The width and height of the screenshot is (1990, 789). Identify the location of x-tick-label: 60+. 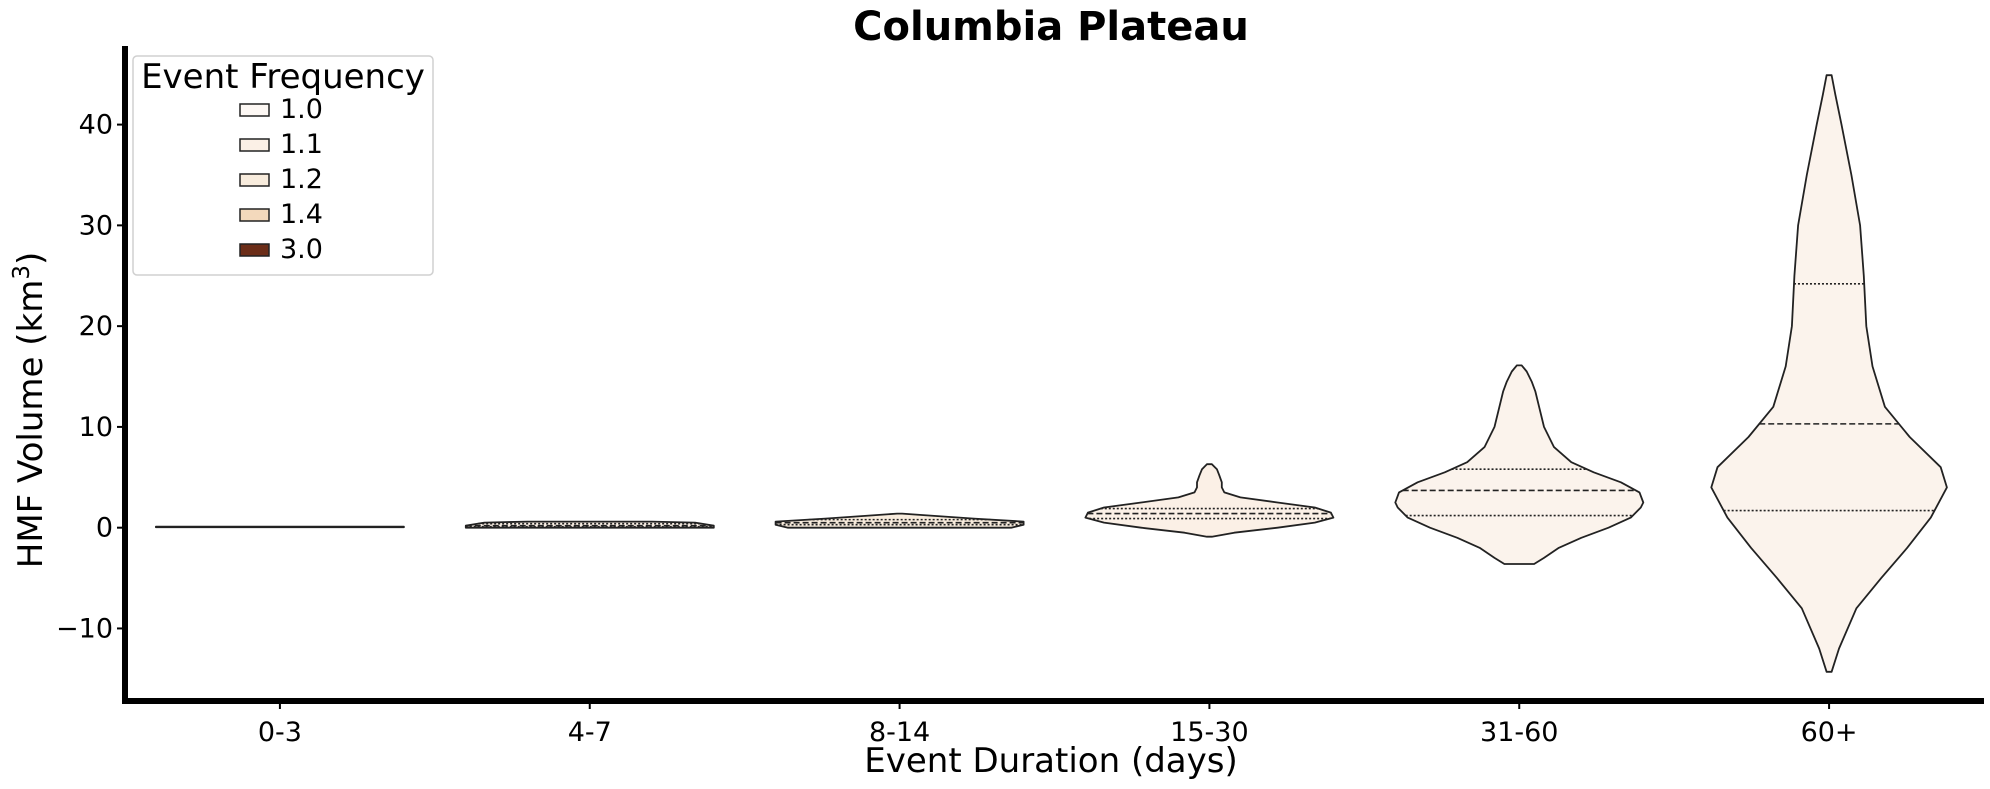
(1829, 732).